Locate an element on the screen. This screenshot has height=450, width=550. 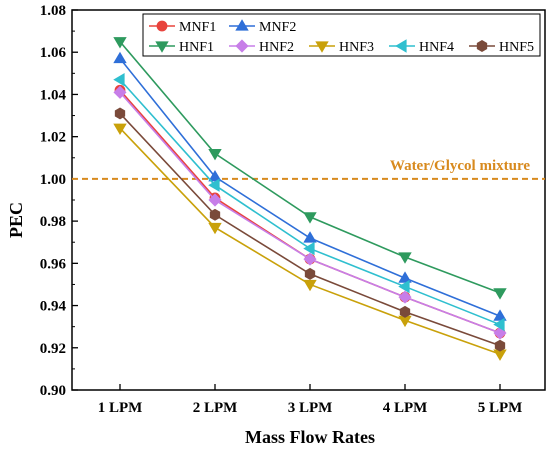
y-tick-label: 1.08 is located at coordinates (53, 11).